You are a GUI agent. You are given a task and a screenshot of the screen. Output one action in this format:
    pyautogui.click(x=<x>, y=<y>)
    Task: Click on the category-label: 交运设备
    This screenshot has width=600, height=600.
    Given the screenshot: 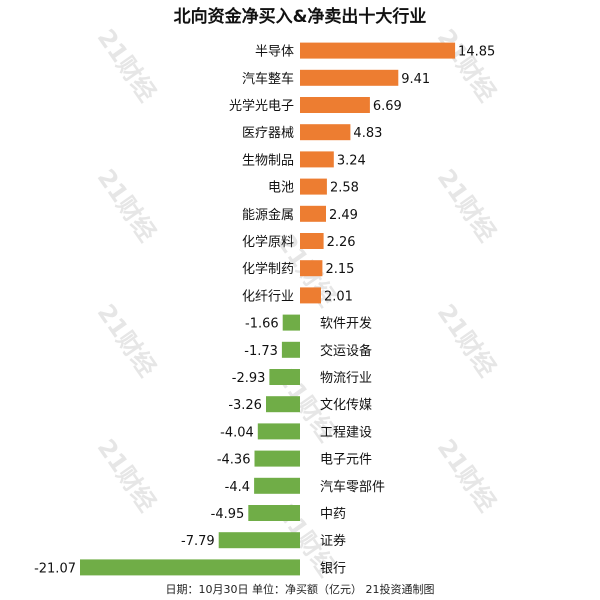 What is the action you would take?
    pyautogui.click(x=346, y=351)
    